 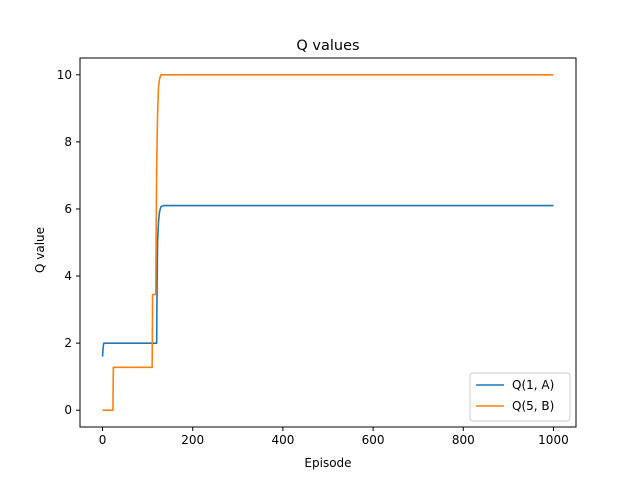 I want to click on x-tick-label: 0, so click(x=103, y=440).